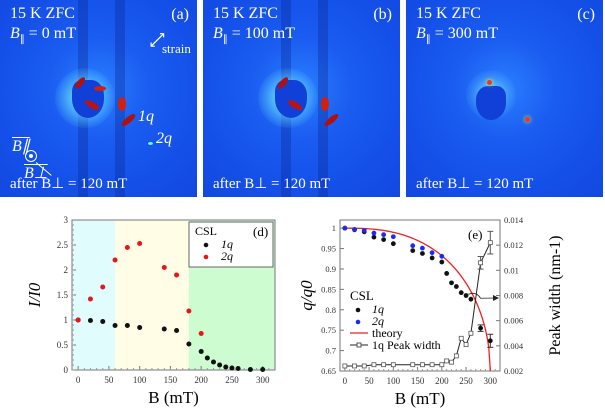 The height and width of the screenshot is (410, 605). I want to click on peak-1q-label: 1q, so click(146, 116).